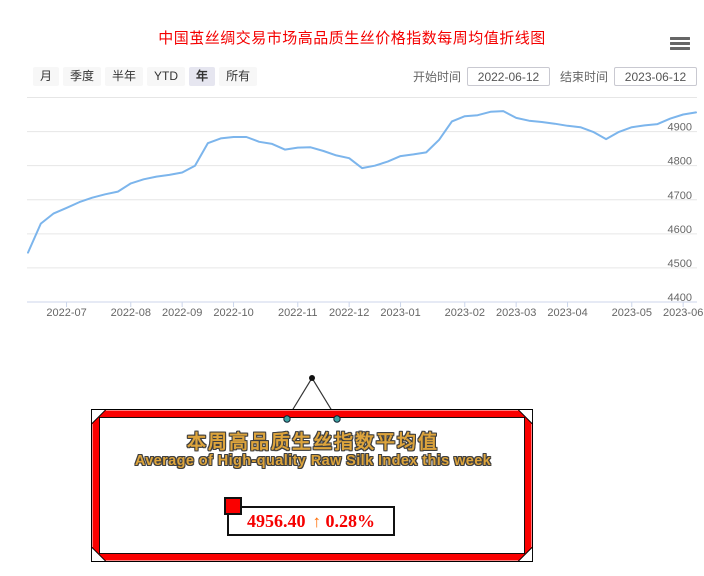 The image size is (704, 576). What do you see at coordinates (166, 76) in the screenshot?
I see `range-button-ytd: YTD` at bounding box center [166, 76].